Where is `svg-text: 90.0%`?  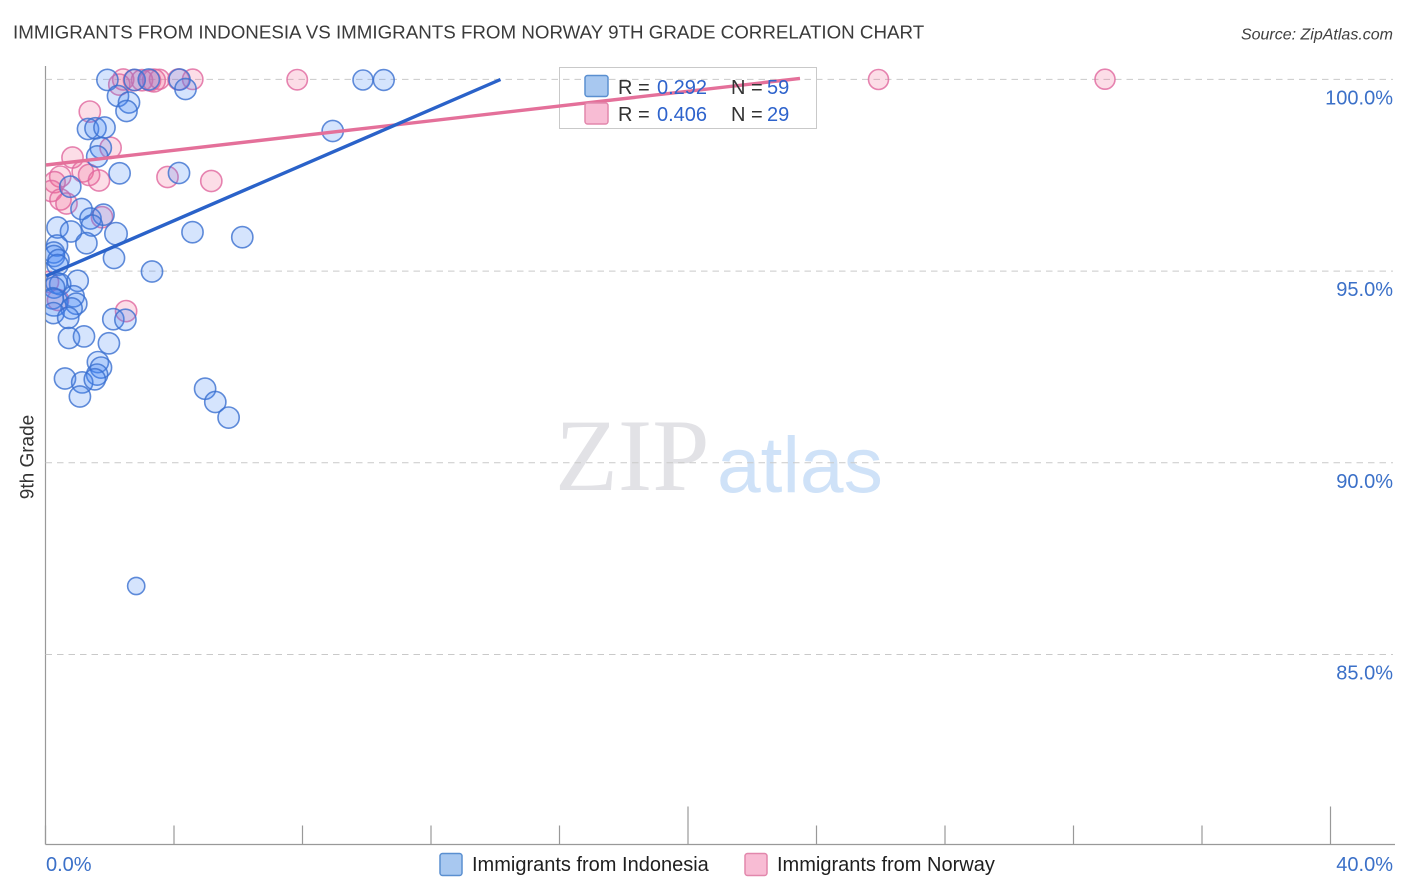
svg-text: 90.0% is located at coordinates (1364, 482).